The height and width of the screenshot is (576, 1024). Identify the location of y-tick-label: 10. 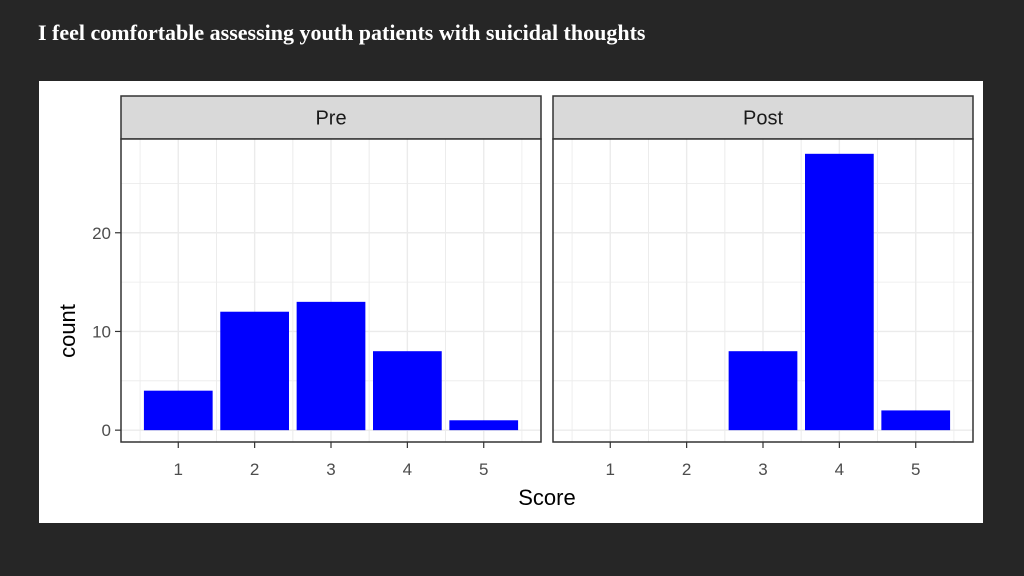
(101, 331).